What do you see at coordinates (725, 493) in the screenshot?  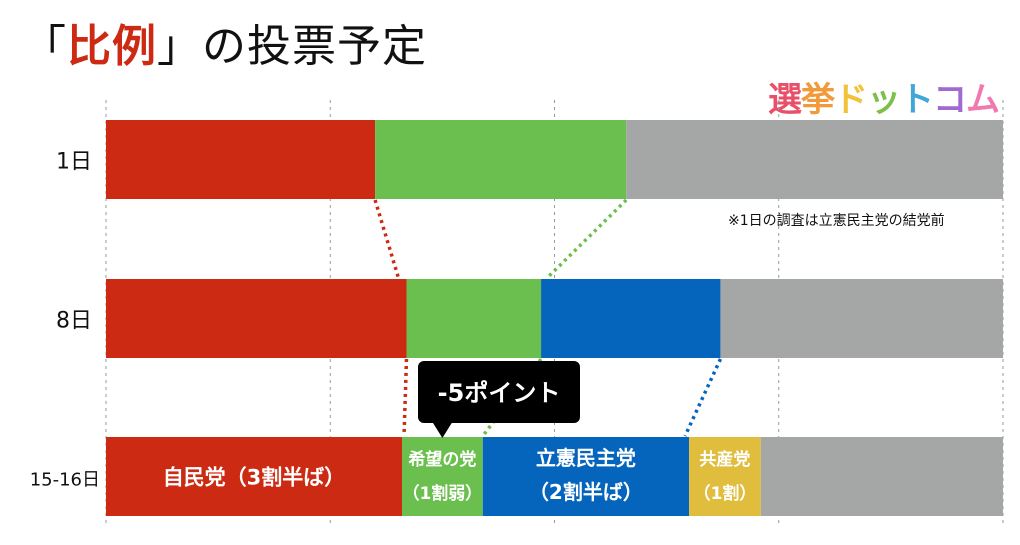 I see `data-label: （1割）` at bounding box center [725, 493].